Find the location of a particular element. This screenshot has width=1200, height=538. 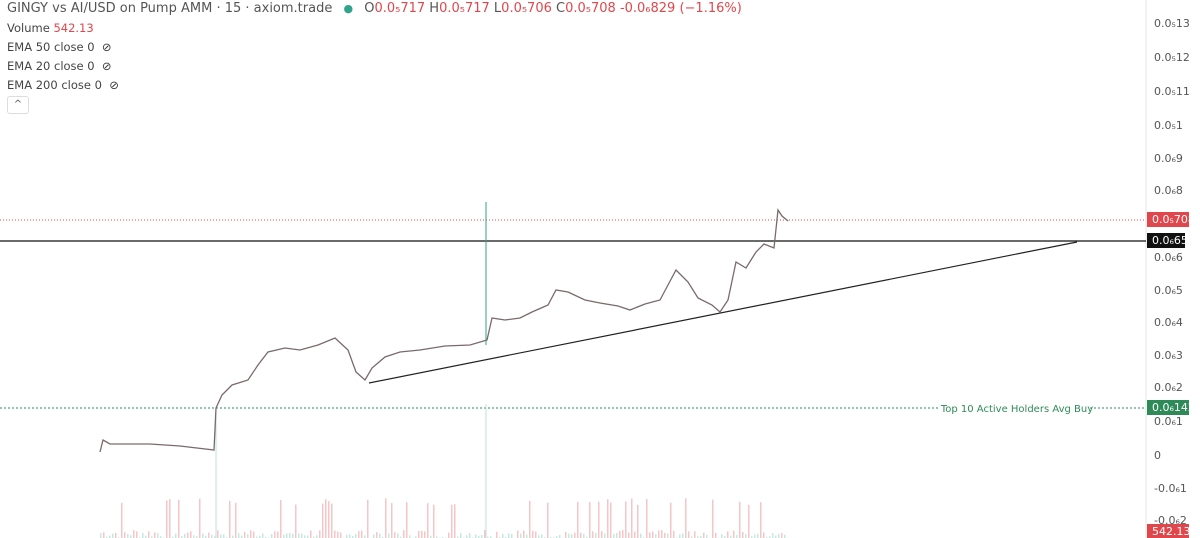

high: 0.0₅717 is located at coordinates (464, 8).